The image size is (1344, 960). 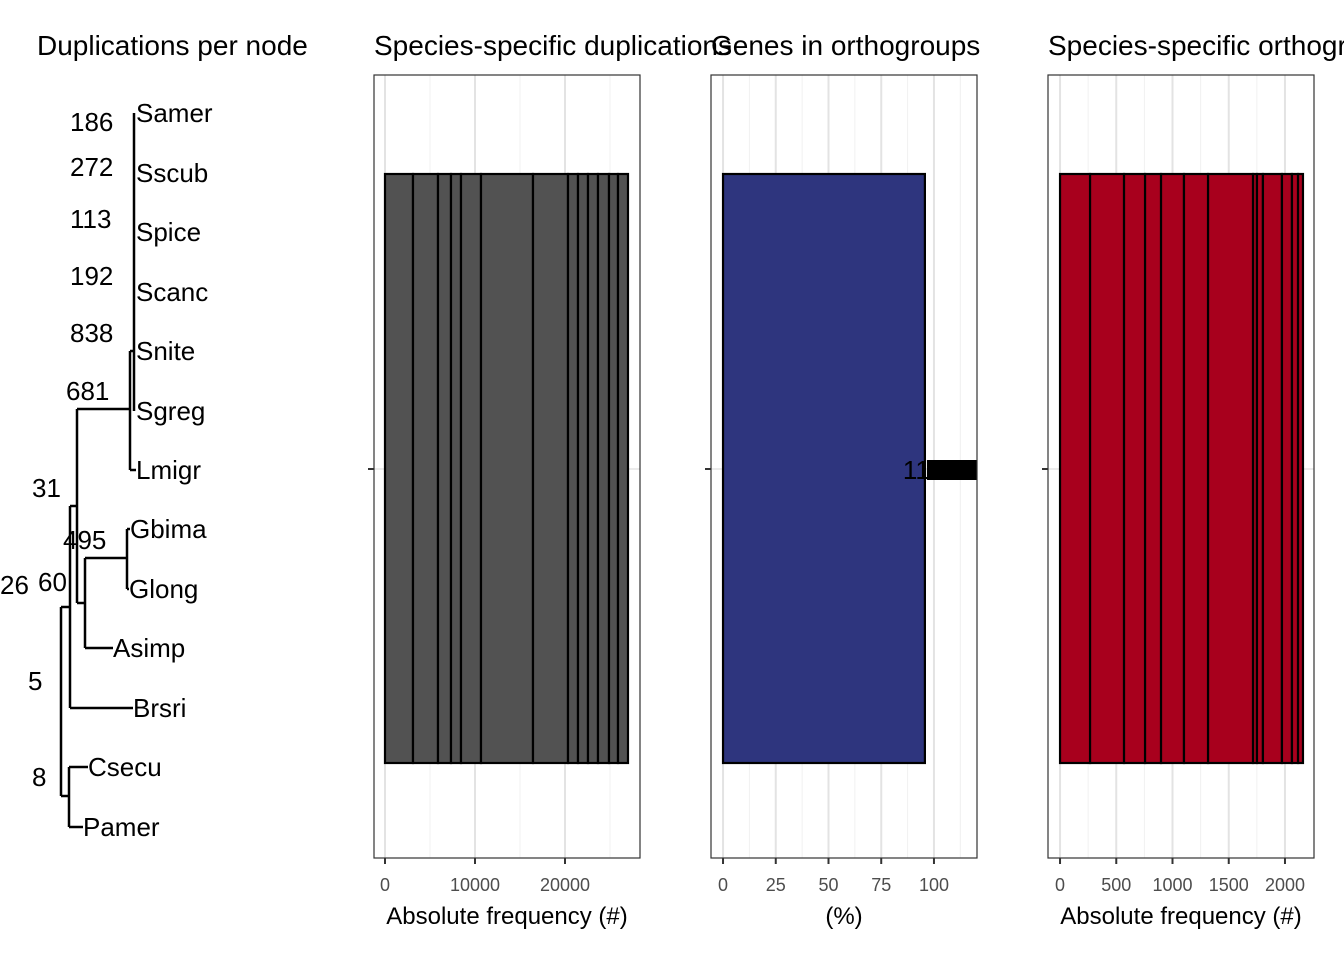 What do you see at coordinates (172, 292) in the screenshot?
I see `tree-tip-label: Scanc` at bounding box center [172, 292].